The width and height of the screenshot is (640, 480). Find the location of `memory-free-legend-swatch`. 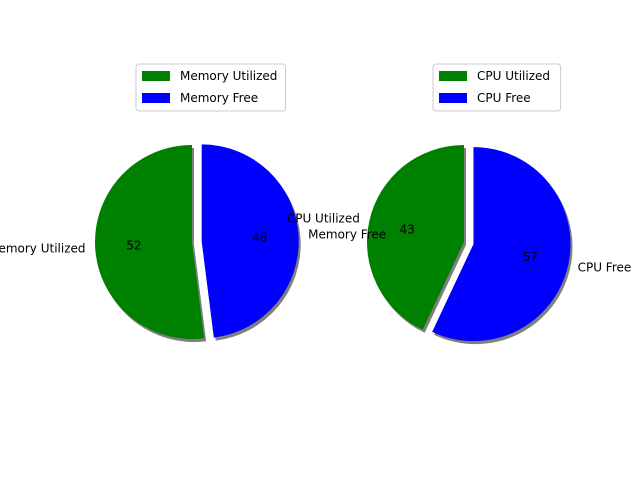

memory-free-legend-swatch is located at coordinates (156, 98).